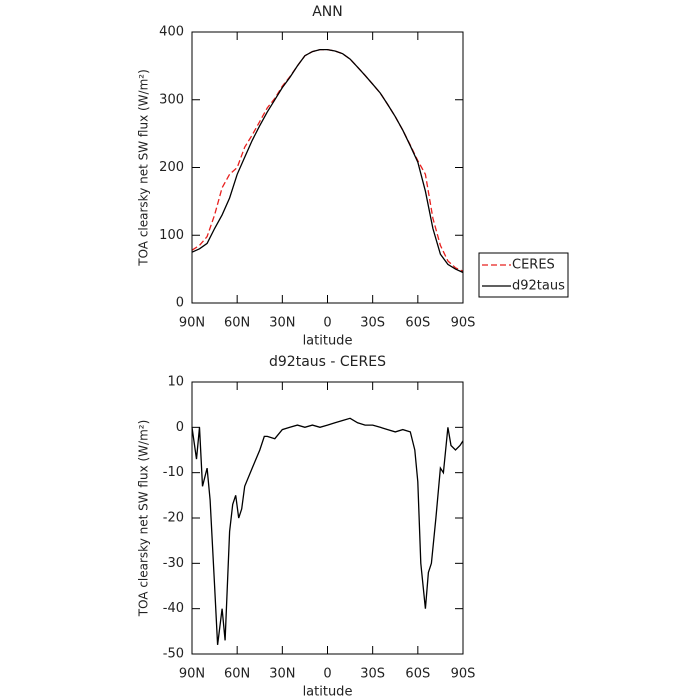 The width and height of the screenshot is (700, 700). What do you see at coordinates (173, 654) in the screenshot?
I see `y-tick-label: -50` at bounding box center [173, 654].